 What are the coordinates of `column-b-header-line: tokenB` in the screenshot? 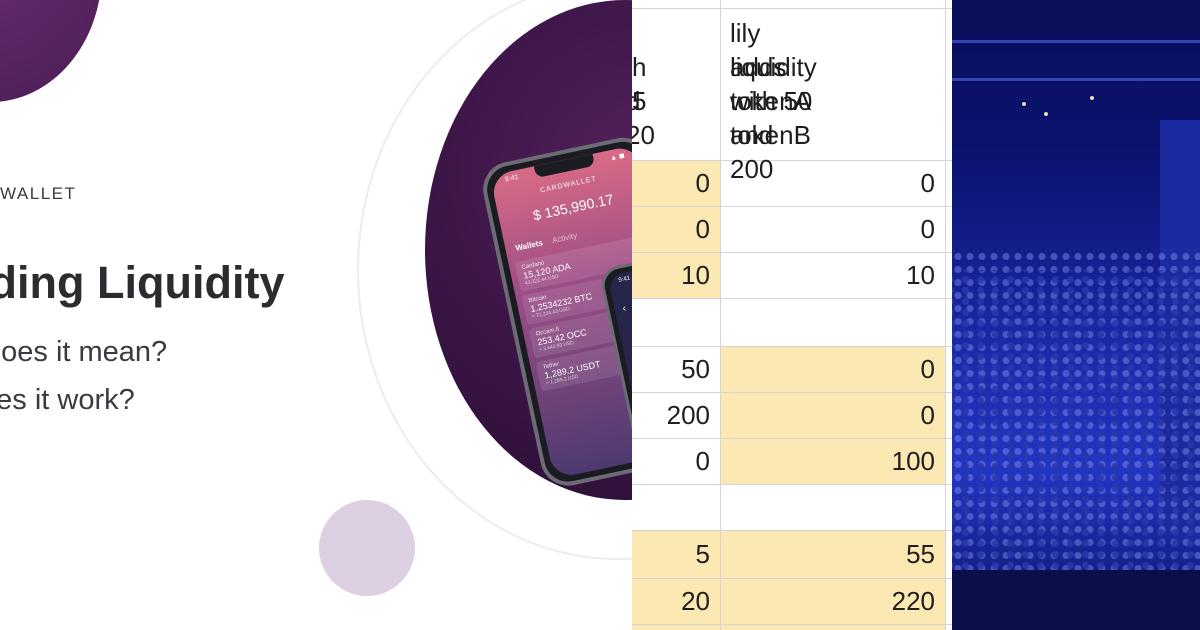 It's located at (770, 135).